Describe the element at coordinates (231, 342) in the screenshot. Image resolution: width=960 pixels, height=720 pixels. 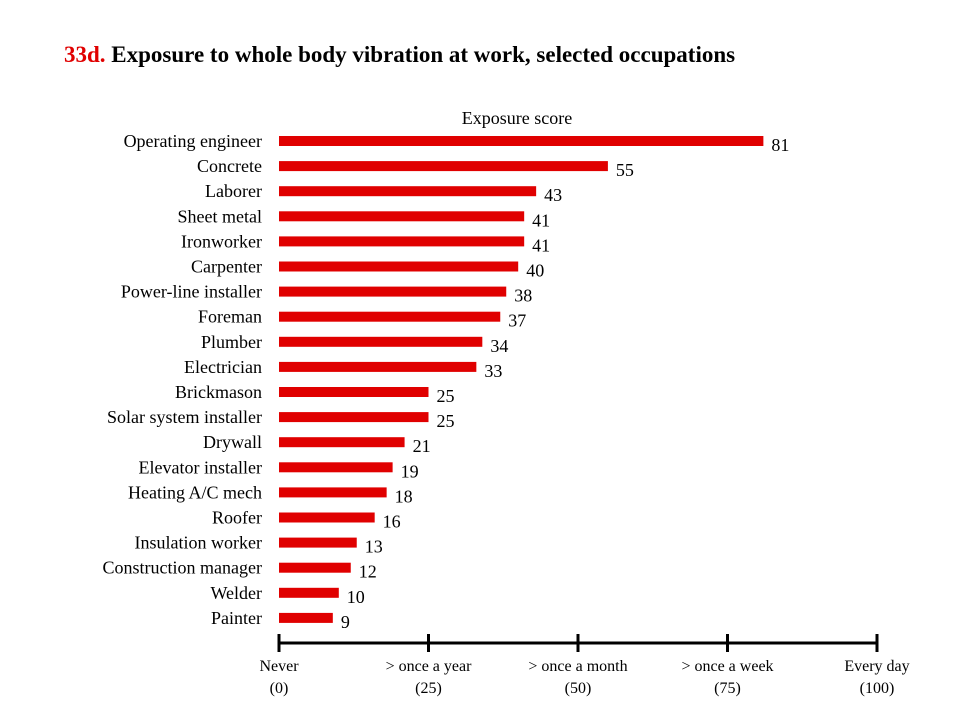
I see `category-label: Plumber` at that location.